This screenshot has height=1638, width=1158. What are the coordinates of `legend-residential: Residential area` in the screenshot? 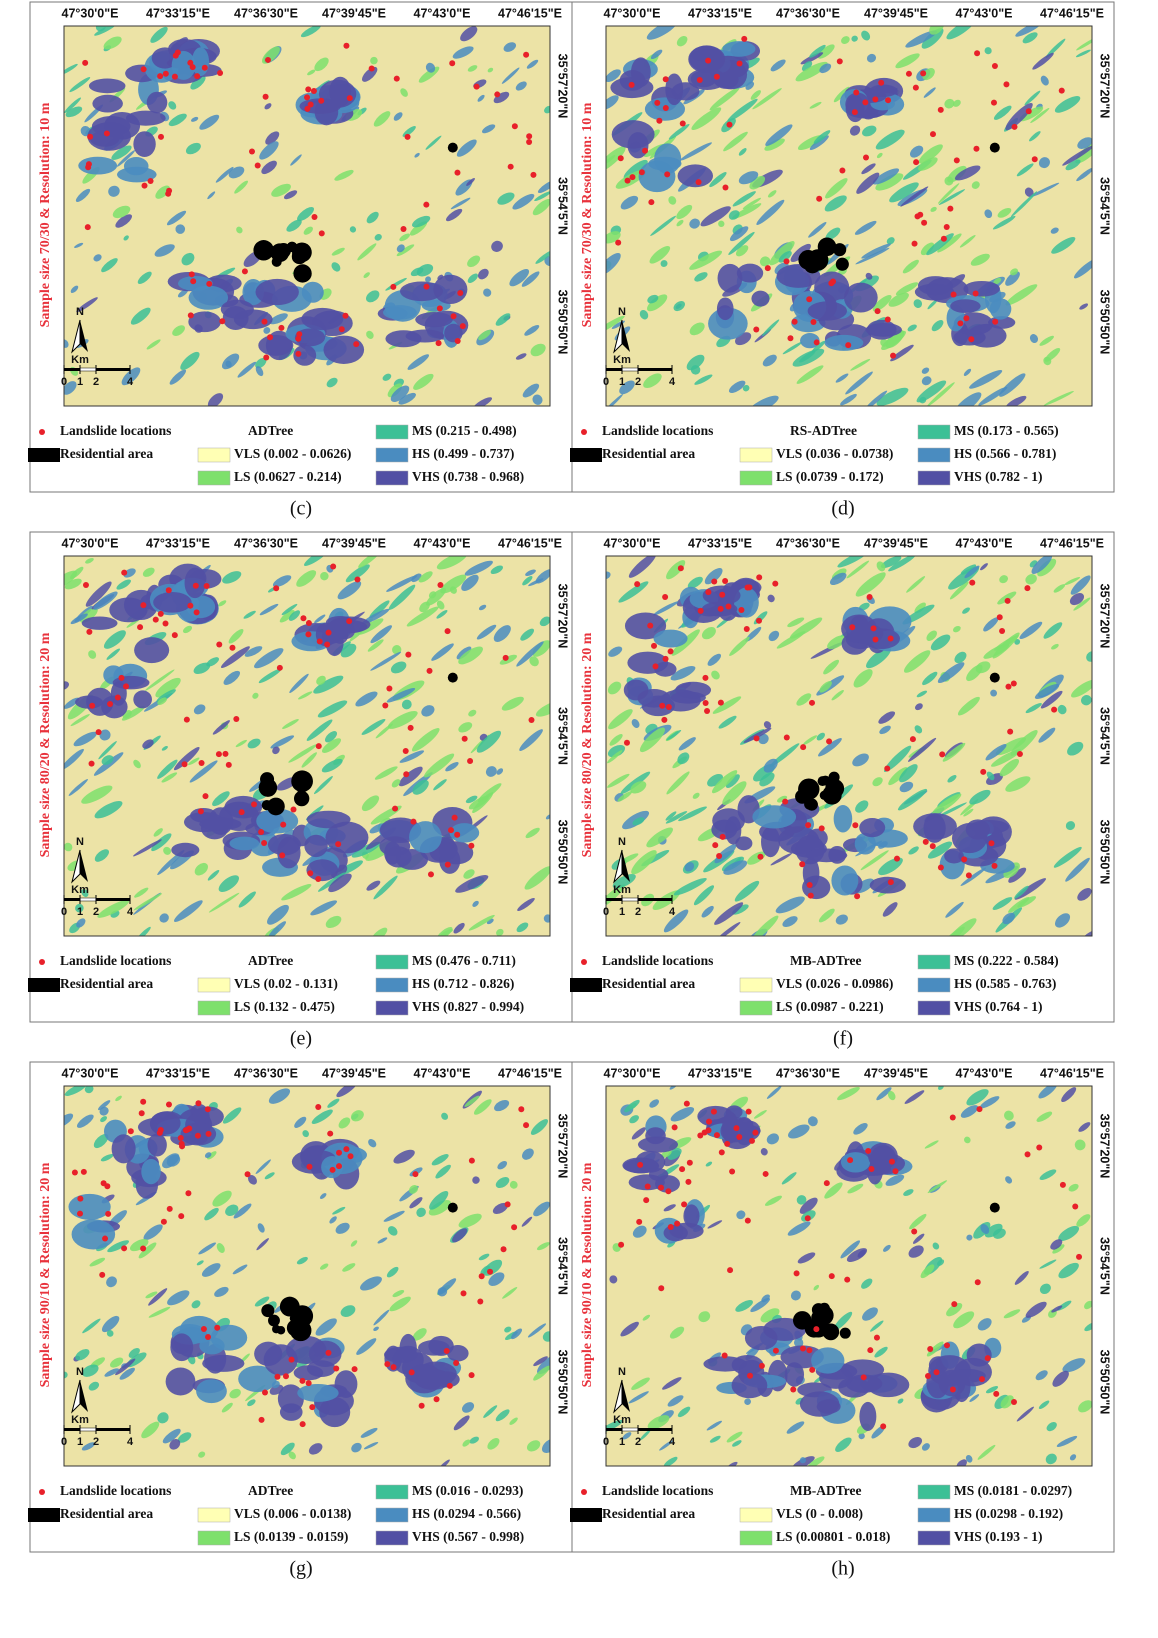 It's located at (106, 453).